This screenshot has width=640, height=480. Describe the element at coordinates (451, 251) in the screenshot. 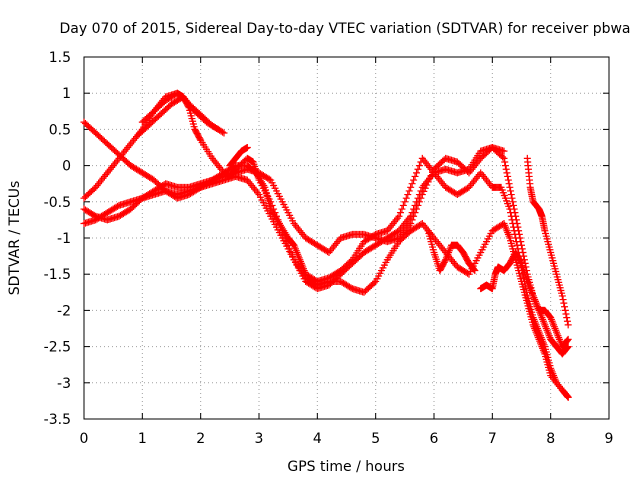

I see `series-trace-h` at that location.